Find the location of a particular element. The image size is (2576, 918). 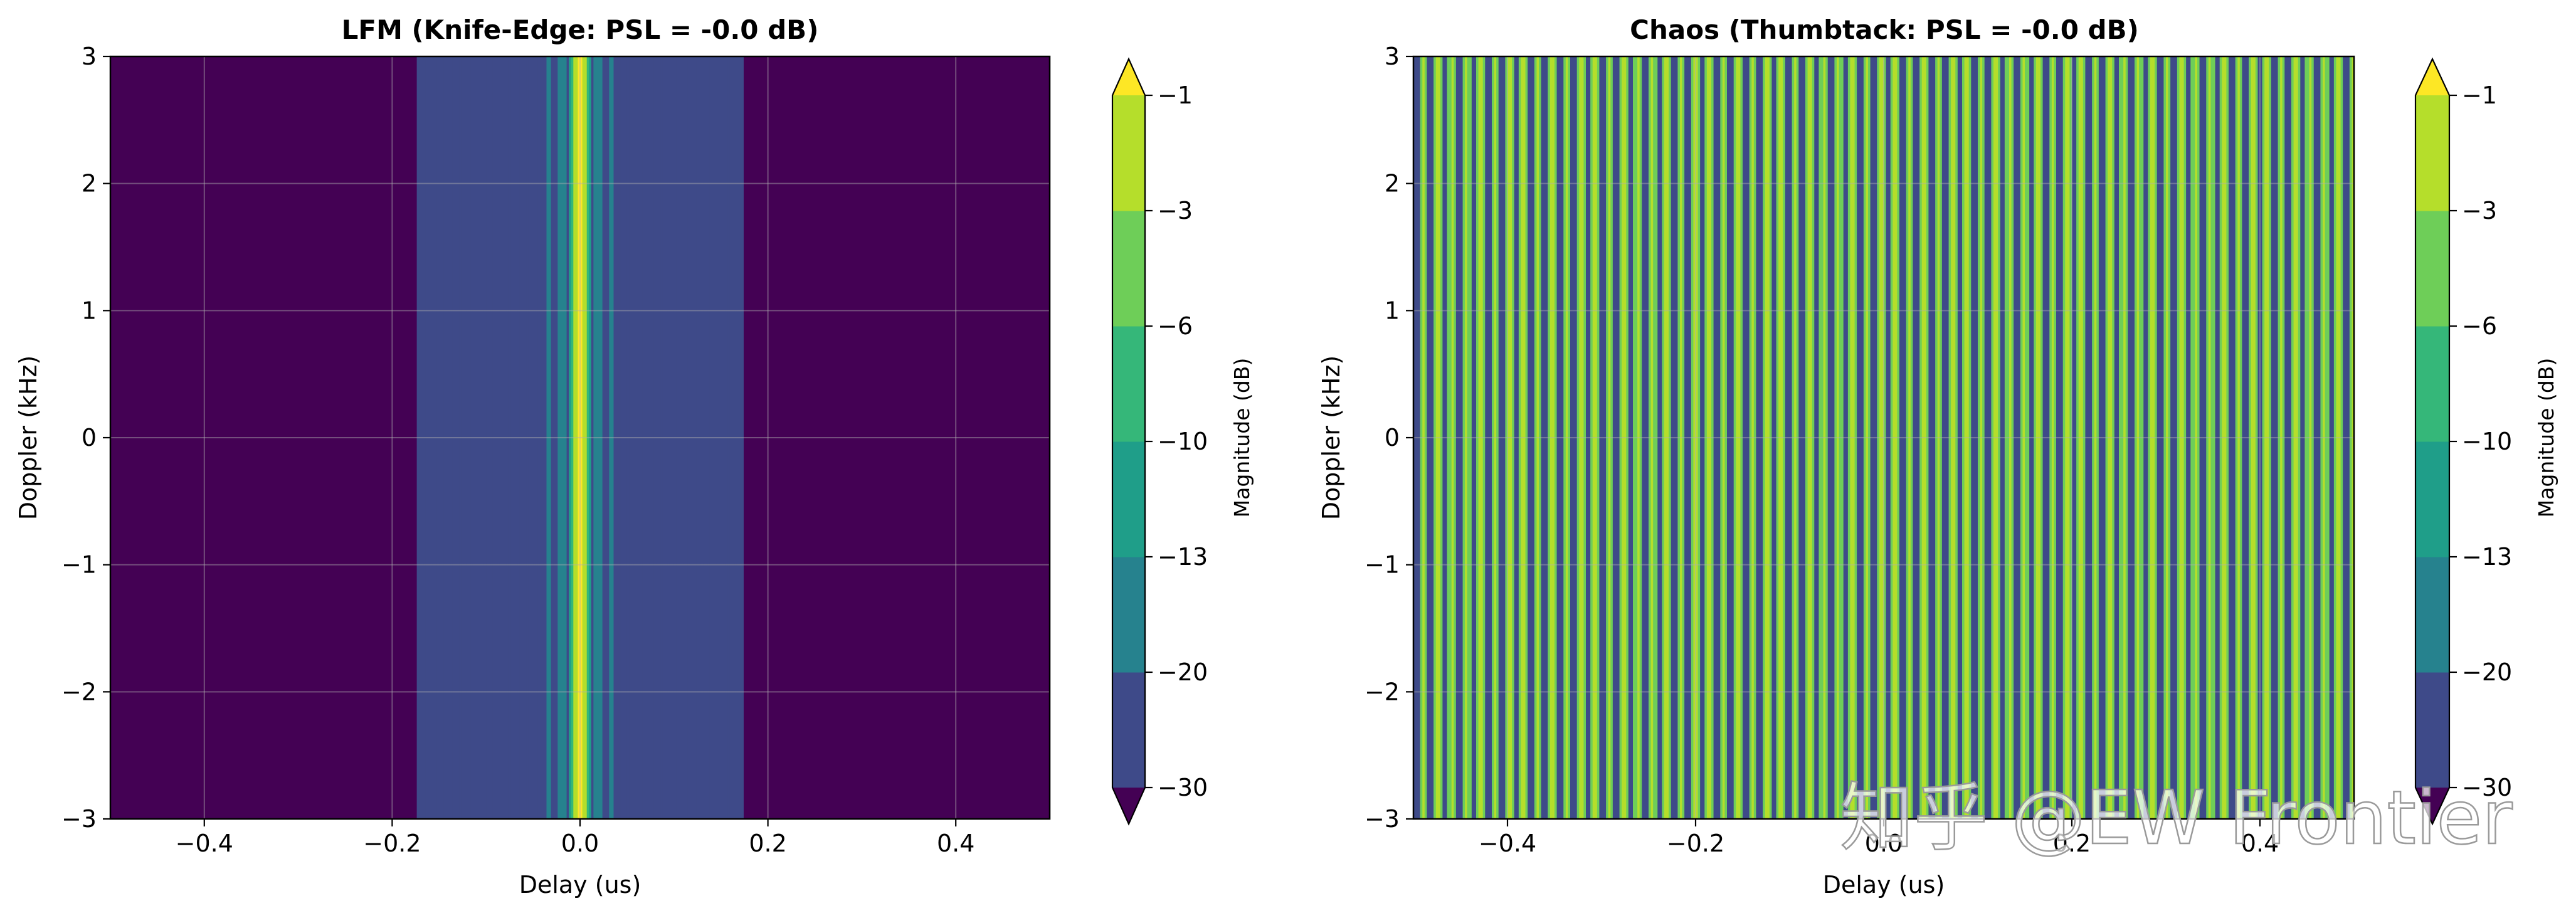

lfm-colorbar-label: Magnitude (dB) is located at coordinates (1242, 438).